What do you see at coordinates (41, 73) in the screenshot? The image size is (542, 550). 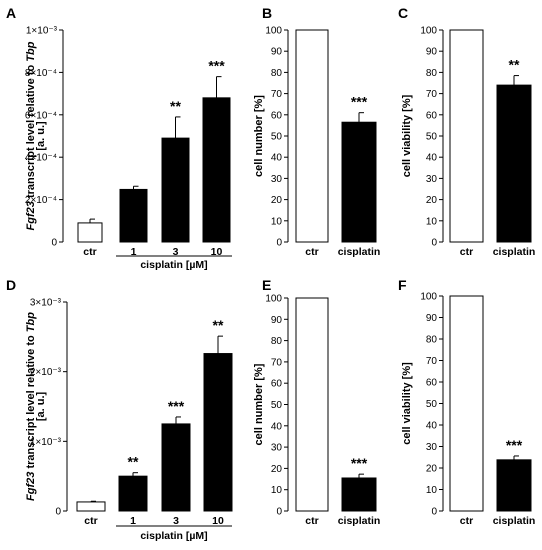 I see `y-tick-label: 8×10⁻⁴` at bounding box center [41, 73].